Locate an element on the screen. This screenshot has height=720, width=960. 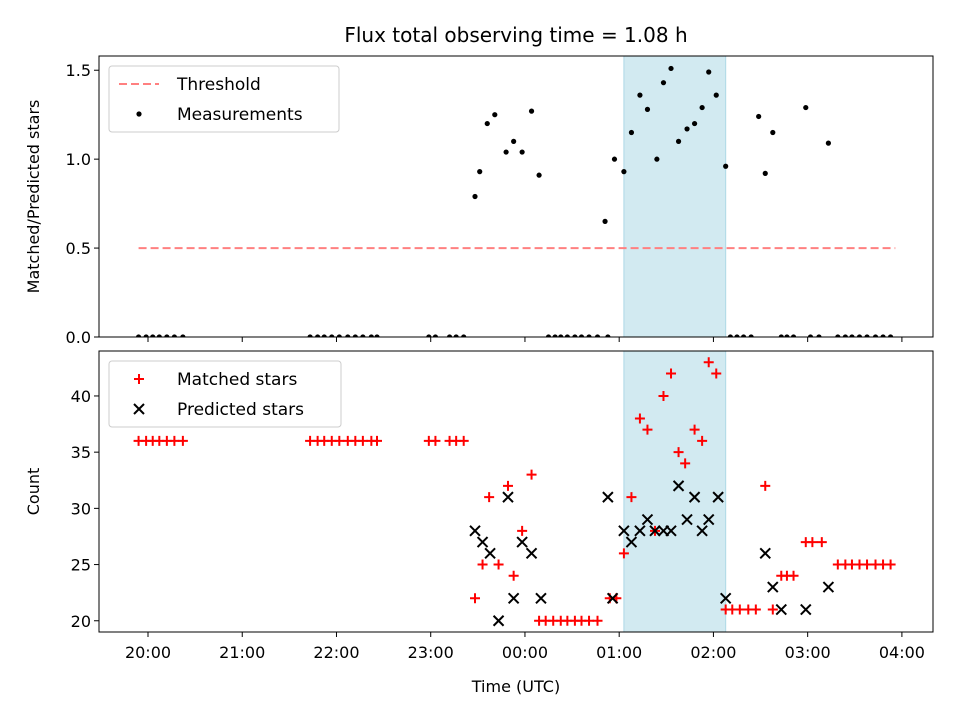
y-tick-label: 1.0 is located at coordinates (78, 159).